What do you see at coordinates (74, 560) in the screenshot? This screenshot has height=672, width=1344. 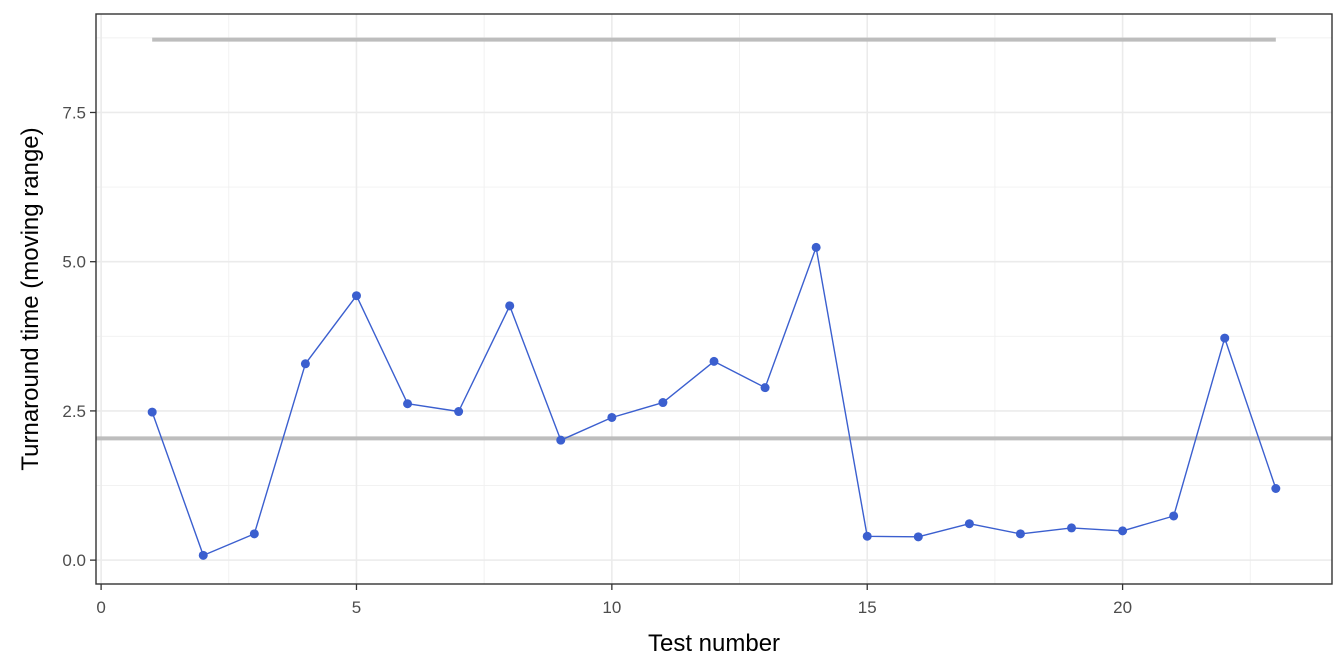 I see `y-tick-label: 0.0` at bounding box center [74, 560].